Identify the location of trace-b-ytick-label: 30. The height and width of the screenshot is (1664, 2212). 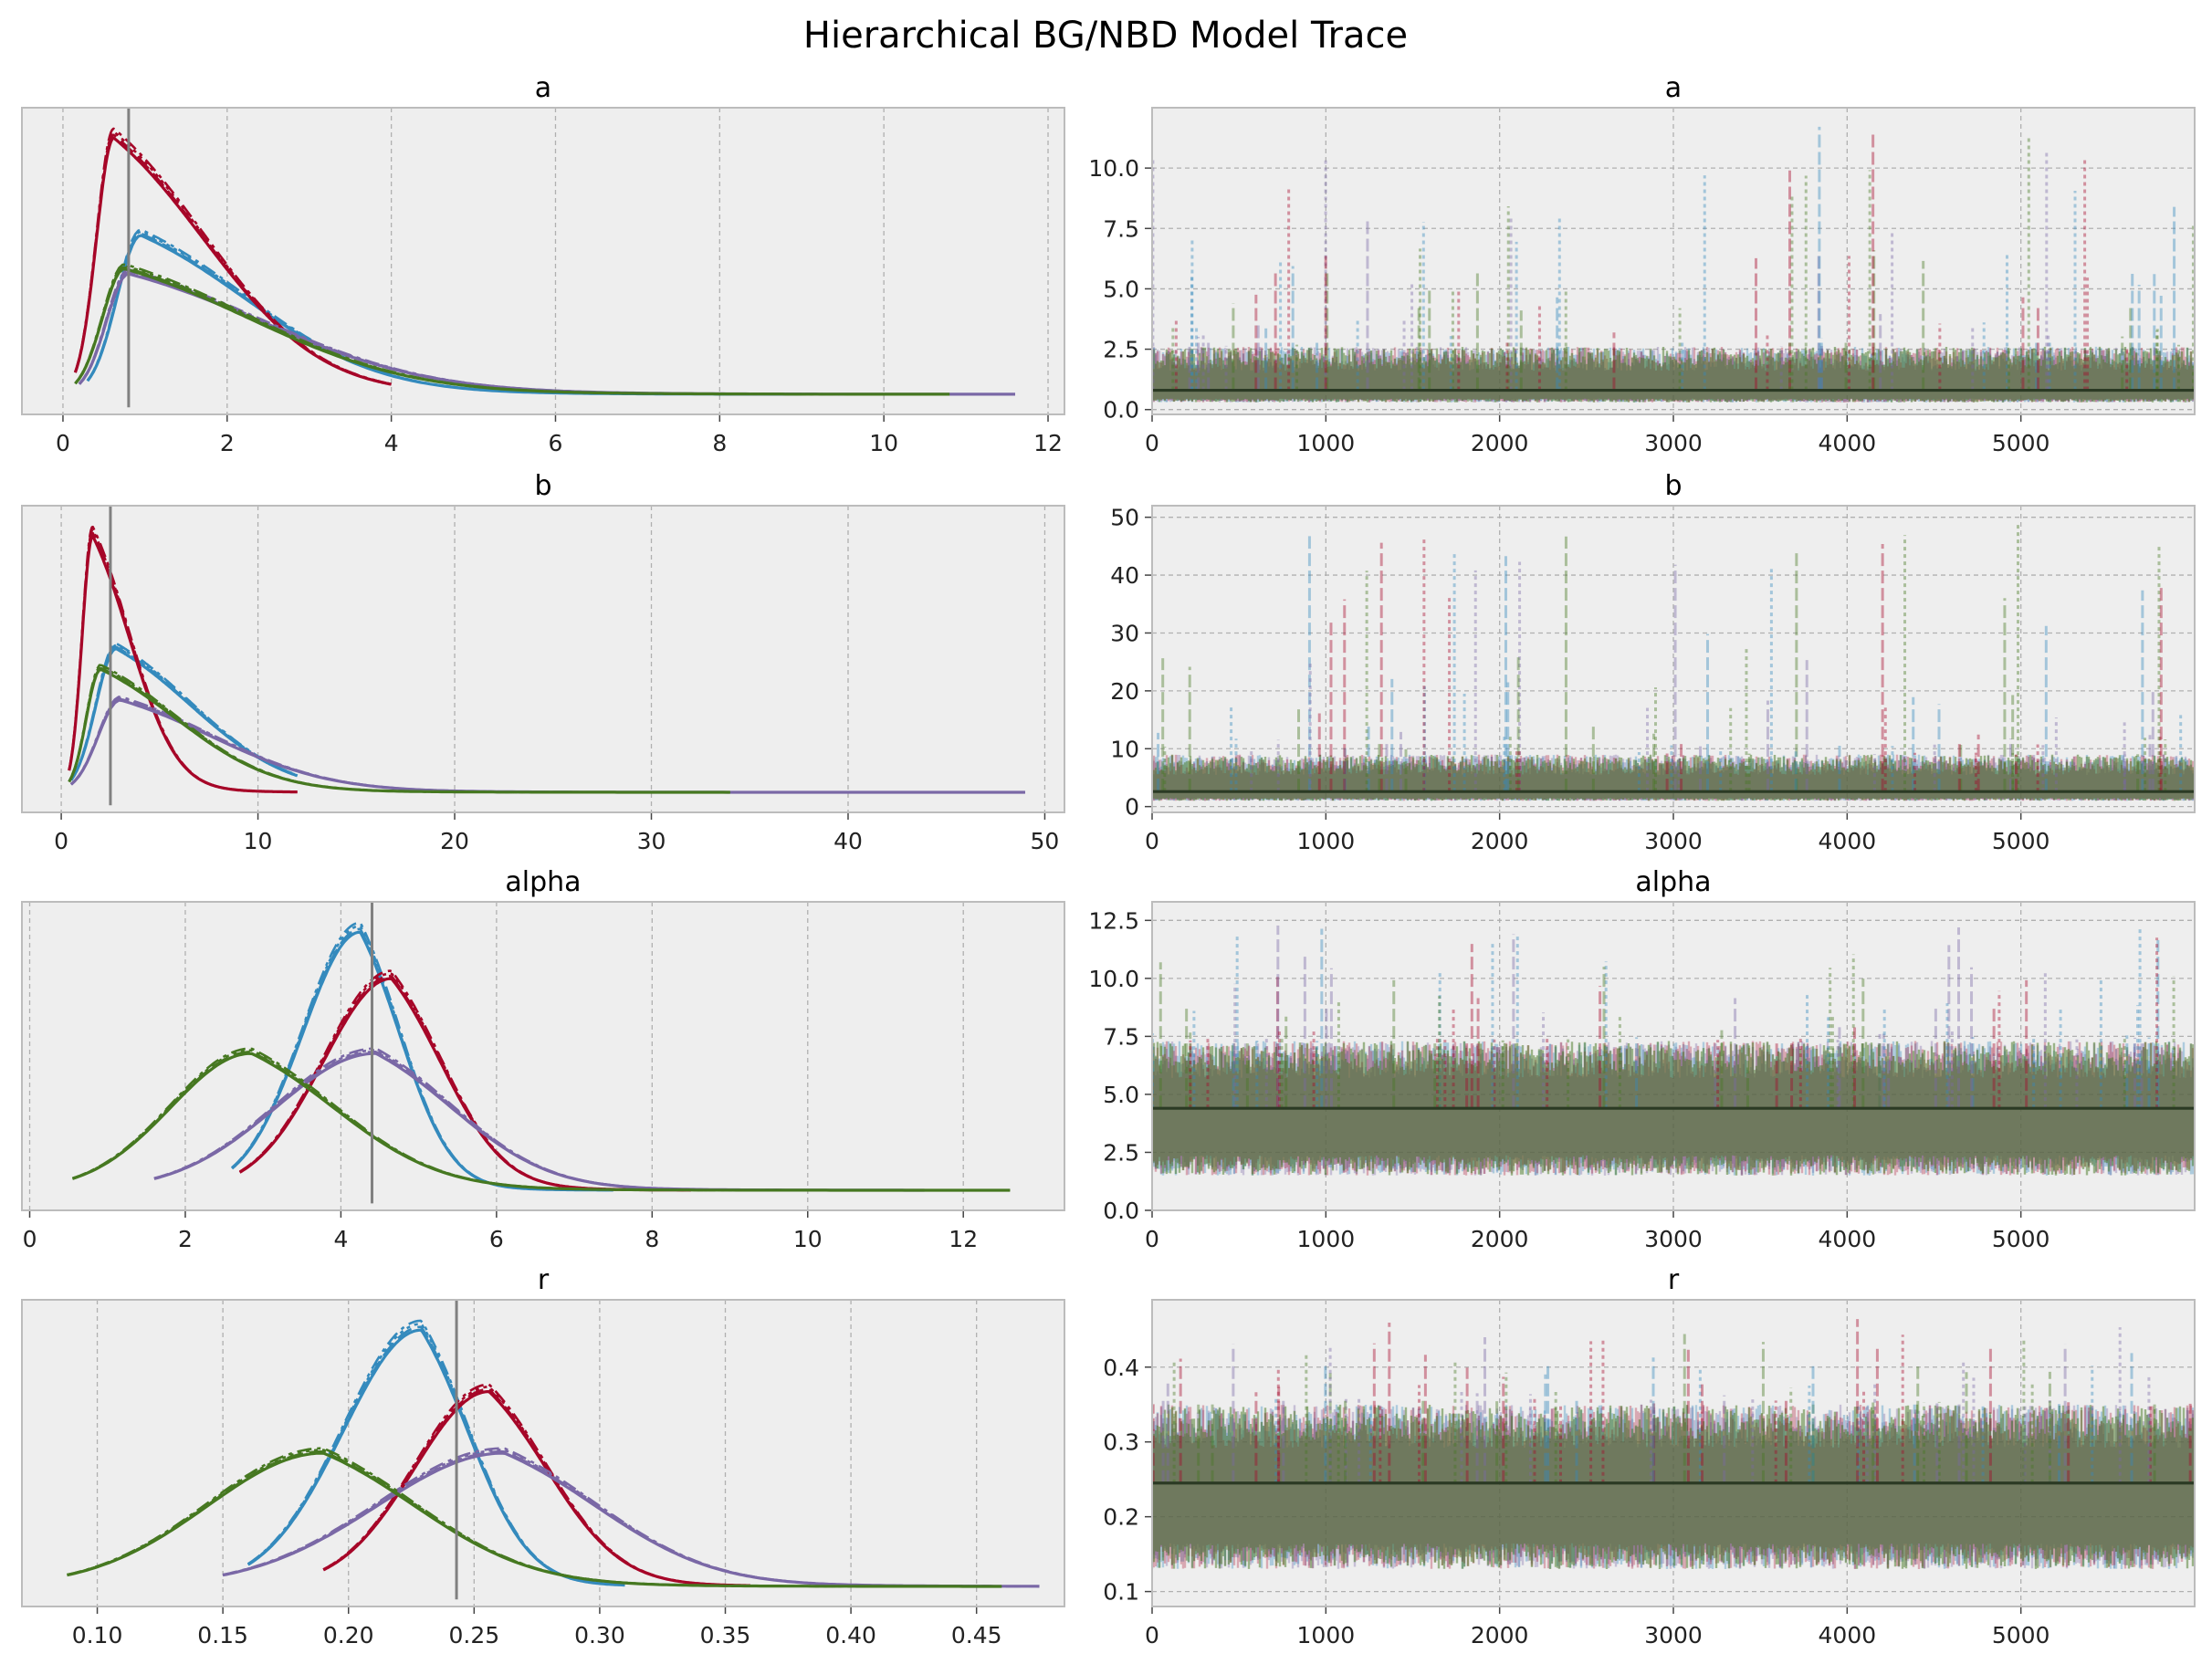
(1124, 633).